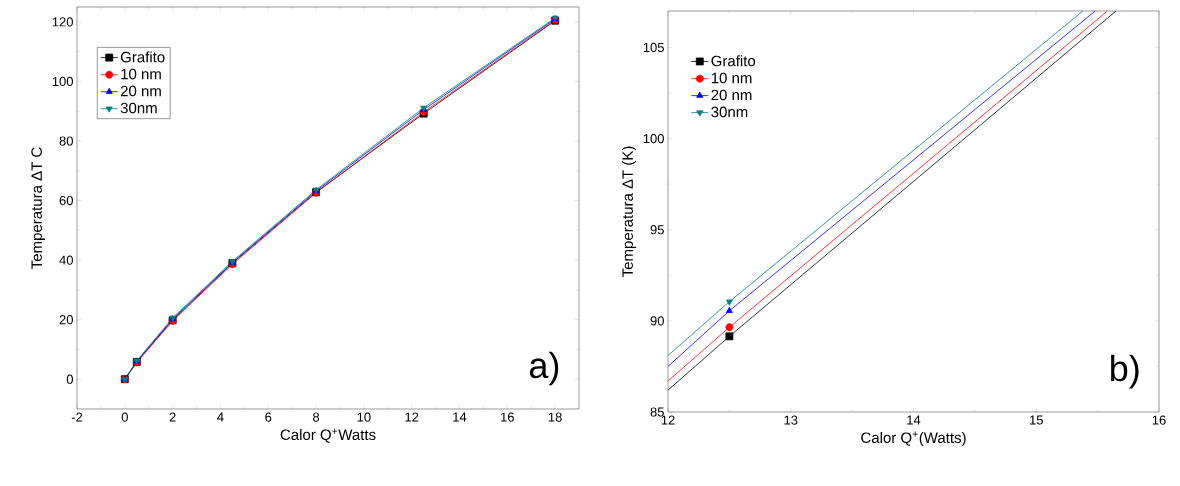  Describe the element at coordinates (66, 320) in the screenshot. I see `y-tick-label: 20` at that location.